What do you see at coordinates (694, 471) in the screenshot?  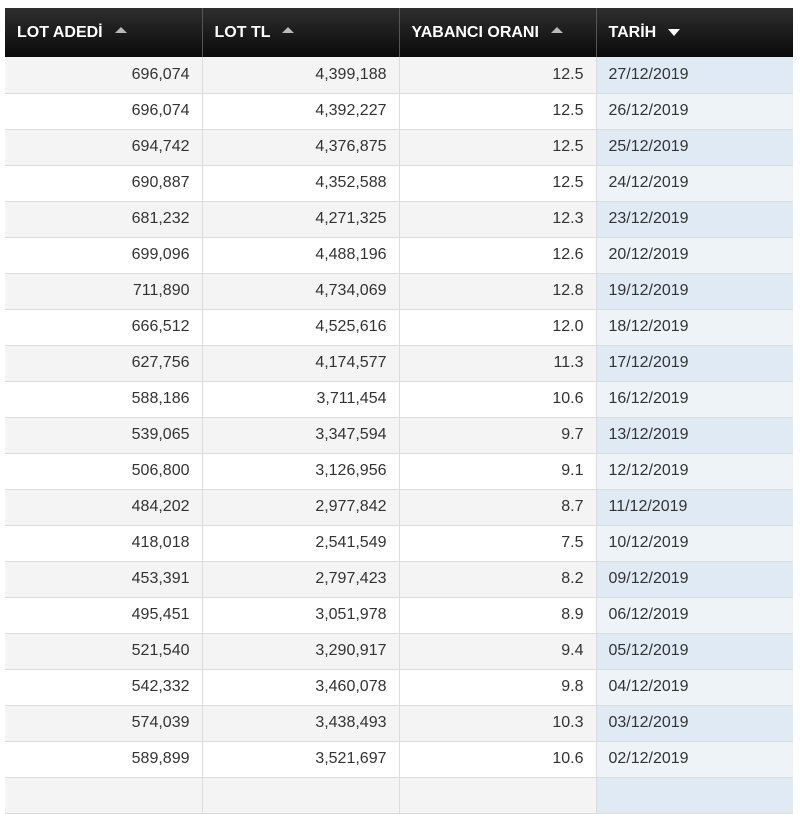 I see `cell-tarih: 12/12/2019` at bounding box center [694, 471].